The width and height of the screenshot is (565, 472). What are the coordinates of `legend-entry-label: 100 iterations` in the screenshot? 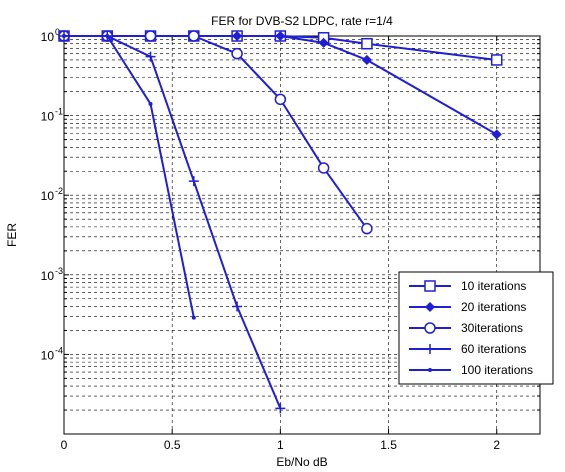 It's located at (497, 370).